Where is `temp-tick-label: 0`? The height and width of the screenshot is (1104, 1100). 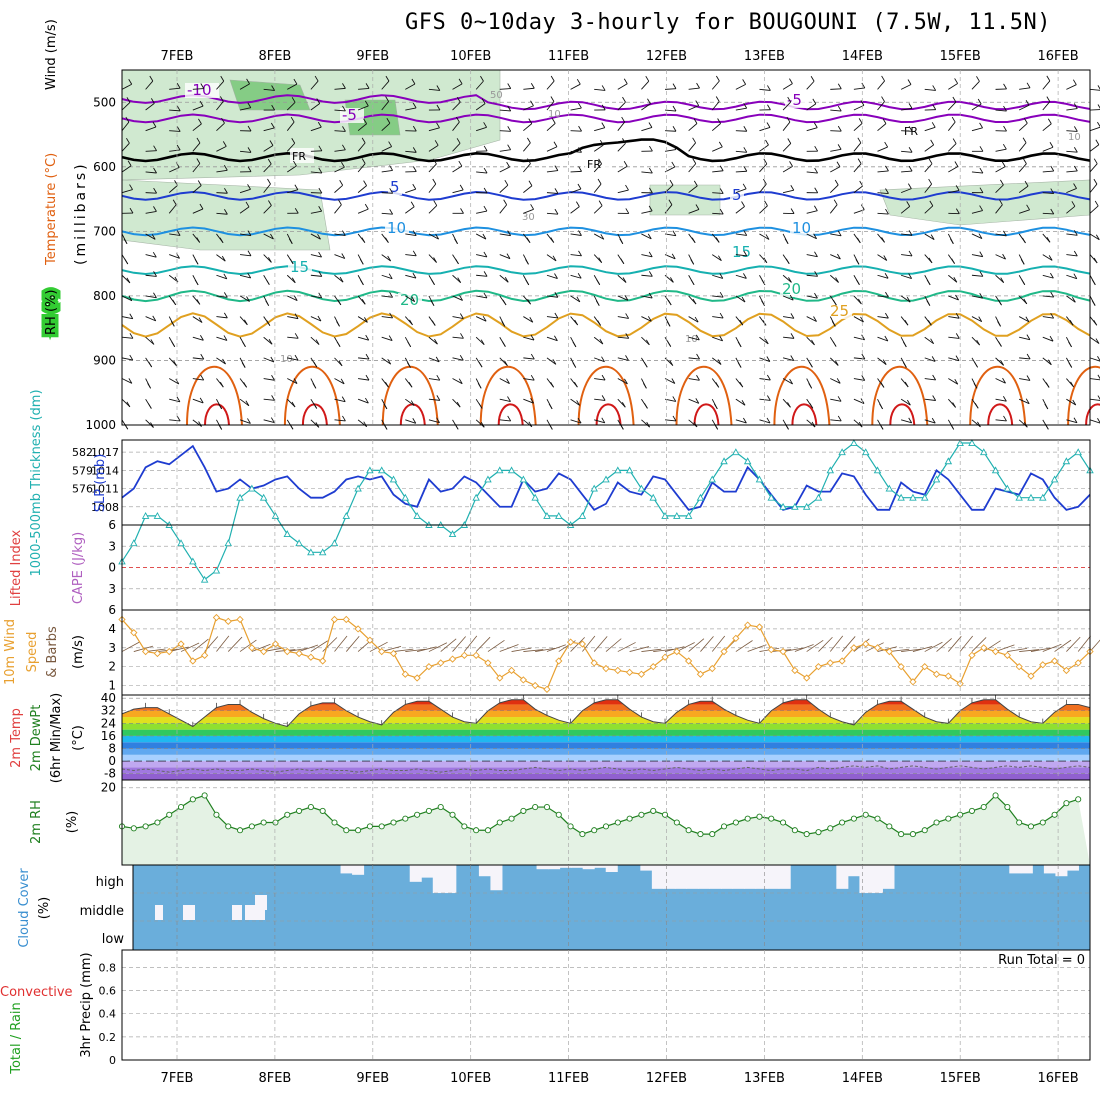 temp-tick-label: 0 is located at coordinates (112, 761).